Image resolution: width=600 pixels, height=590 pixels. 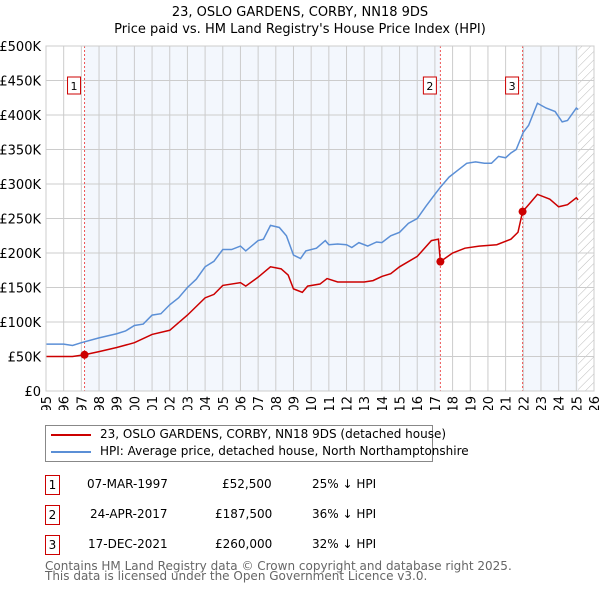 What do you see at coordinates (206, 403) in the screenshot?
I see `x-tick-label: 2004` at bounding box center [206, 403].